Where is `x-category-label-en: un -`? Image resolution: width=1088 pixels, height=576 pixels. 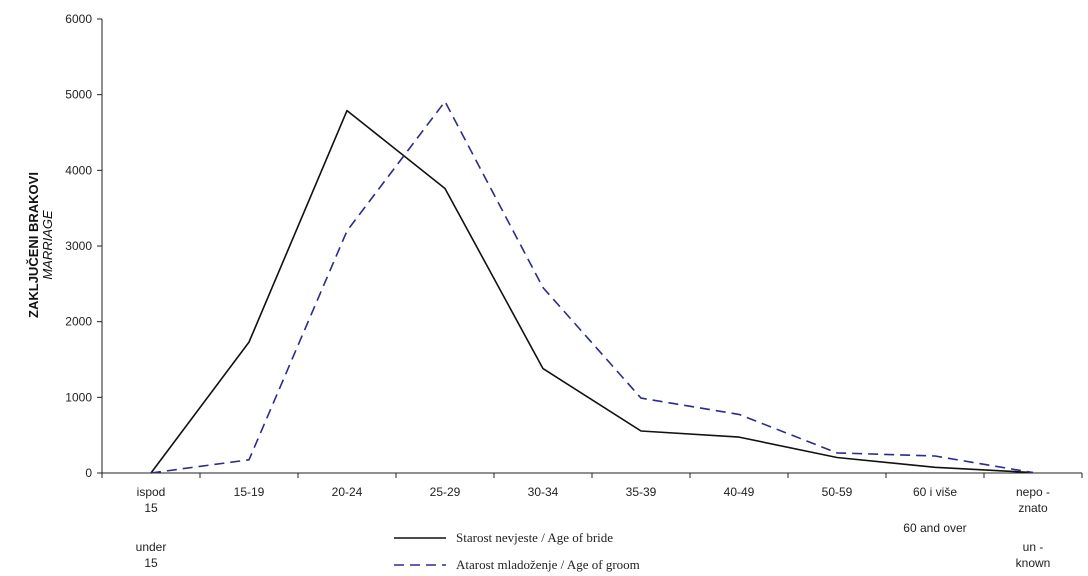 x-category-label-en: un - is located at coordinates (1033, 547).